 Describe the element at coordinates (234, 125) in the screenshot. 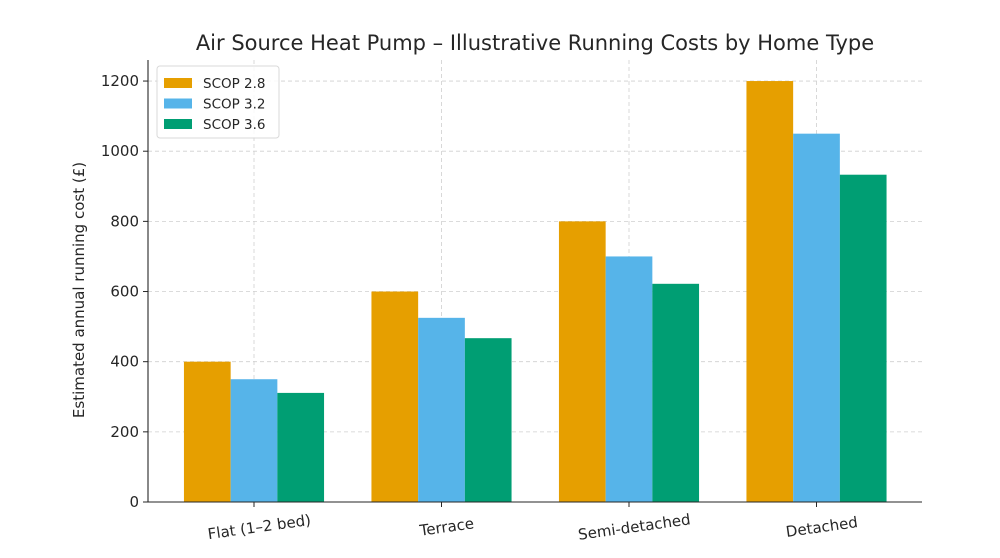

I see `legend-label: SCOP 3.6` at that location.